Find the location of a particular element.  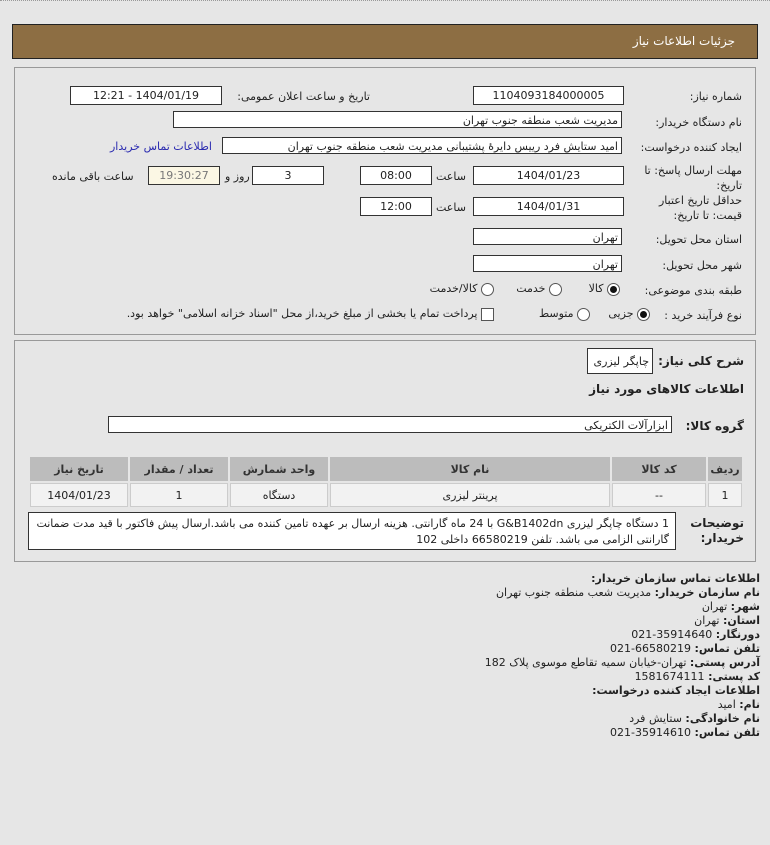

contact-line: تلفن تماس: 66580219-021 is located at coordinates (622, 649).